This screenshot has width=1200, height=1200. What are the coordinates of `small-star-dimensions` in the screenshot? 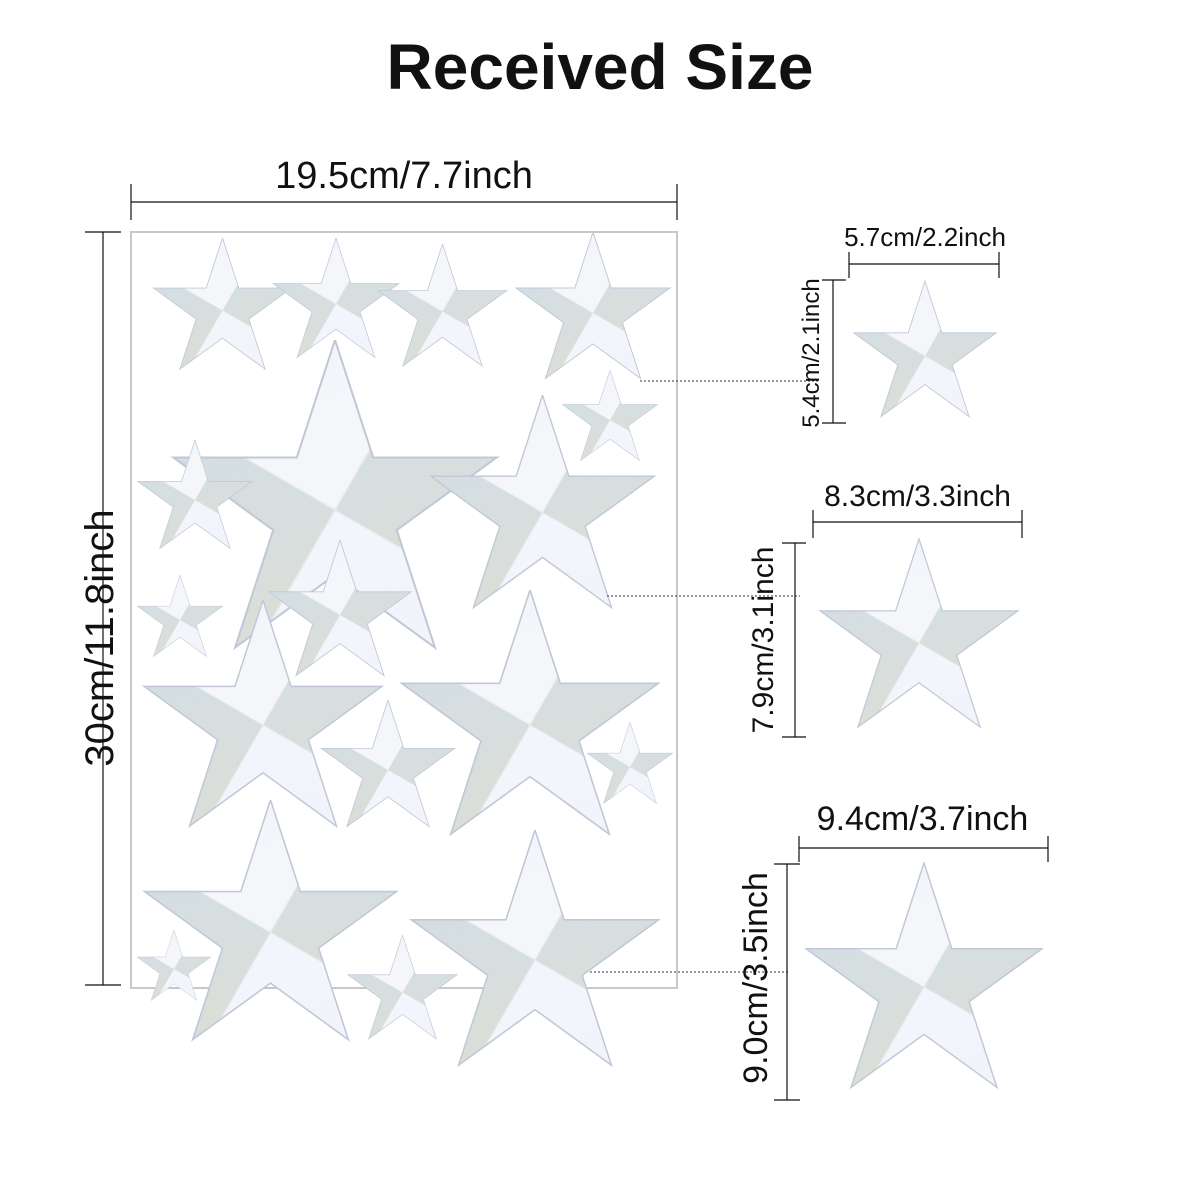 It's located at (911, 338).